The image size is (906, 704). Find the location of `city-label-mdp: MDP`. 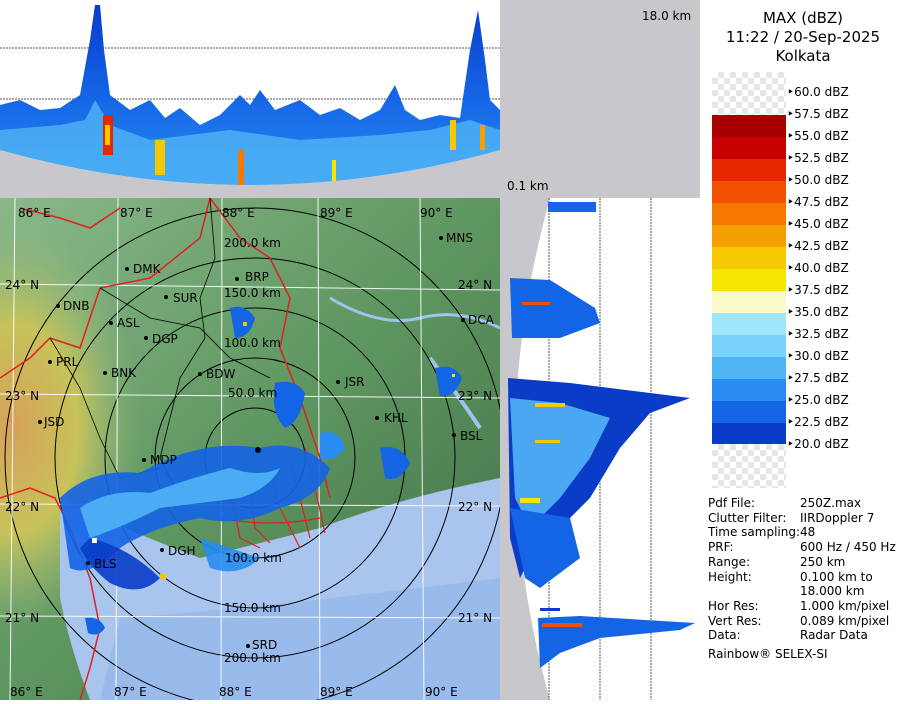

city-label-mdp: MDP is located at coordinates (163, 460).